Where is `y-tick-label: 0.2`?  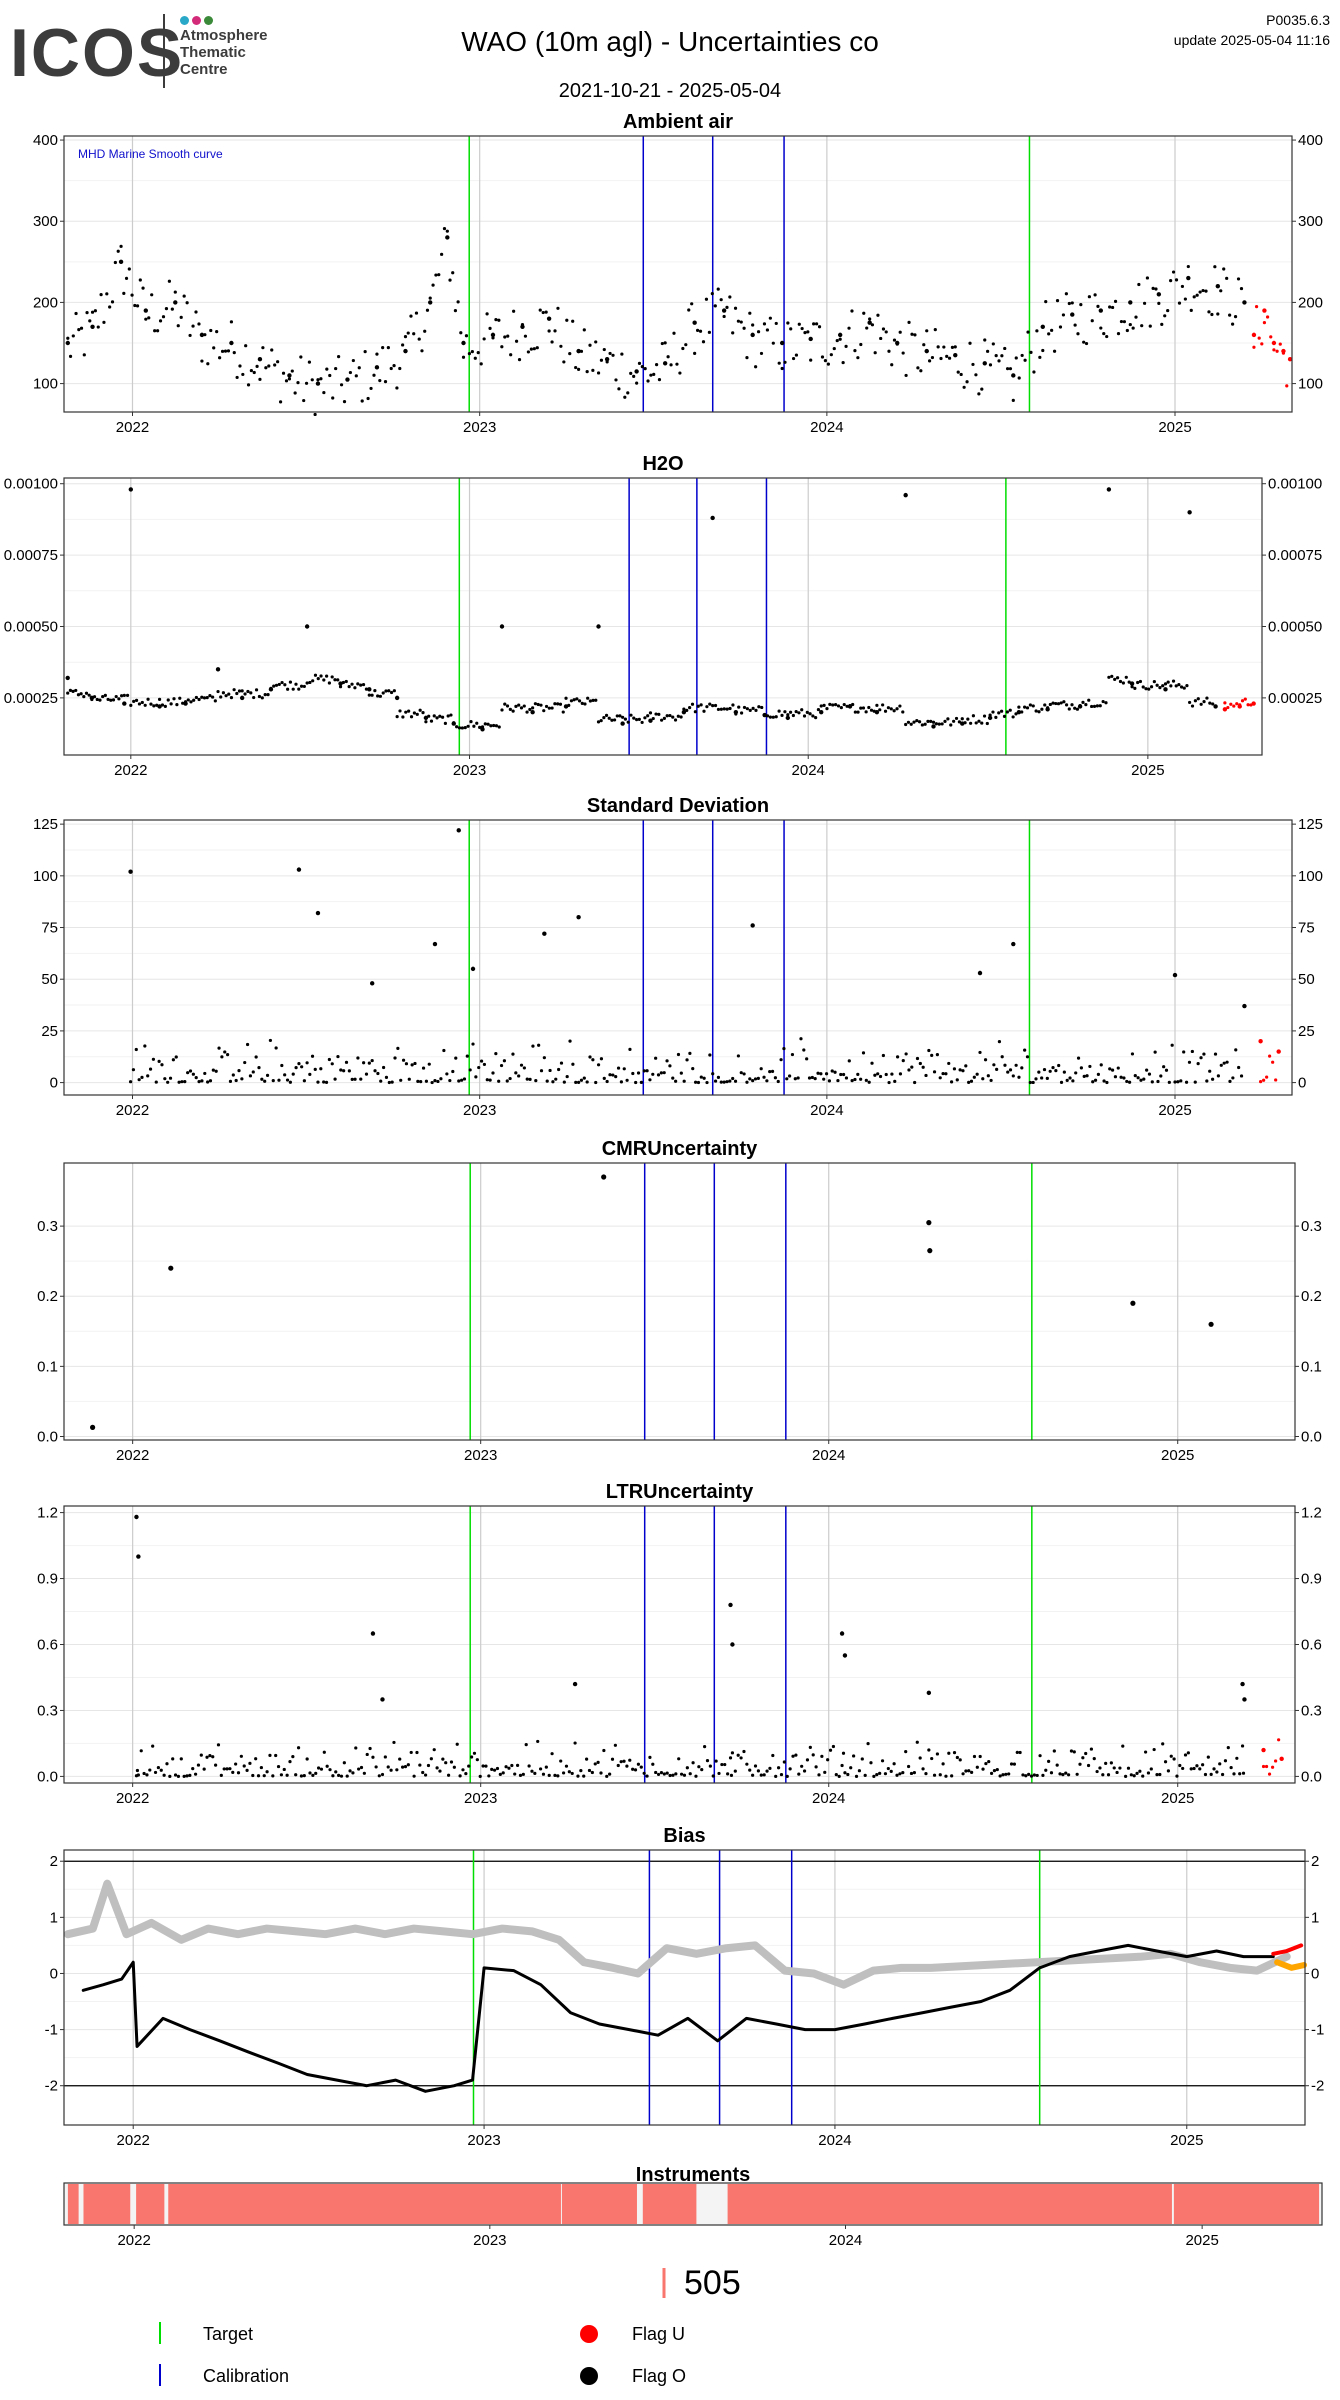
y-tick-label: 0.2 is located at coordinates (47, 1296).